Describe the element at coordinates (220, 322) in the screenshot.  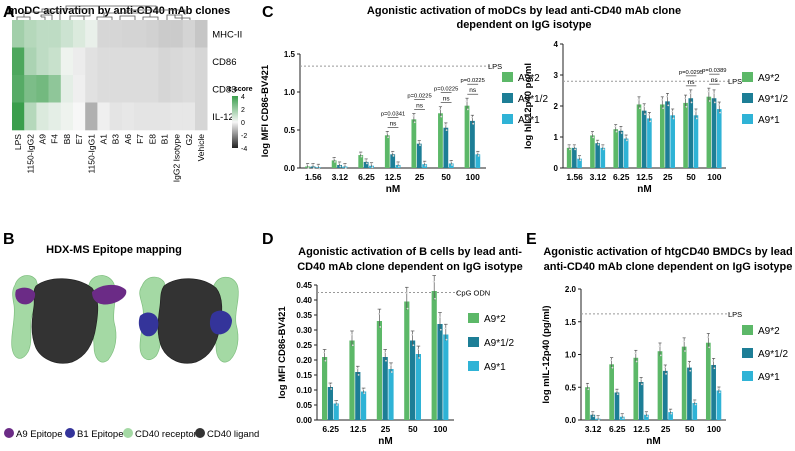
I see `b1-epitope-right` at that location.